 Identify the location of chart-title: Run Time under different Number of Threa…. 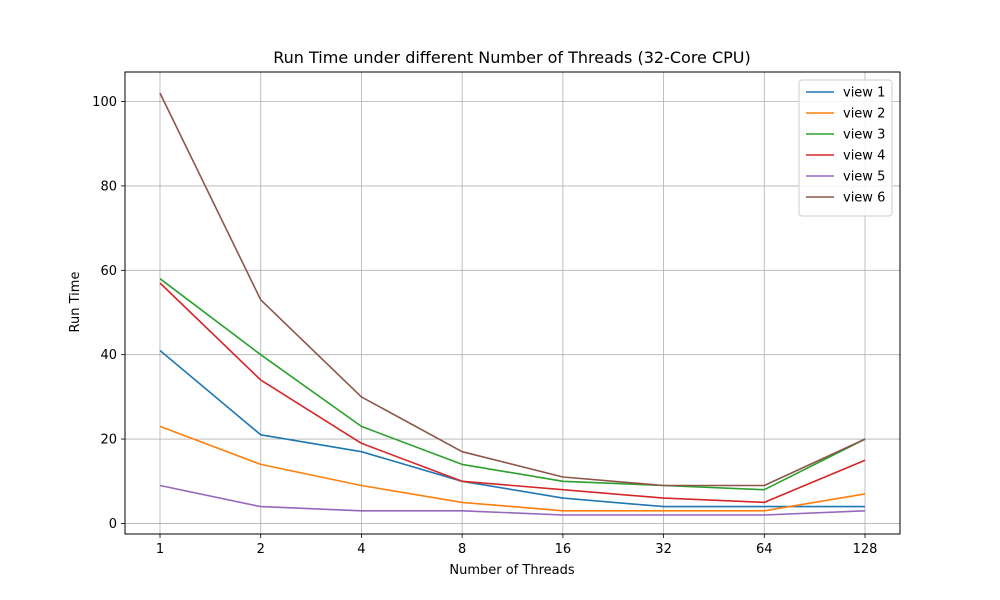
(512, 57).